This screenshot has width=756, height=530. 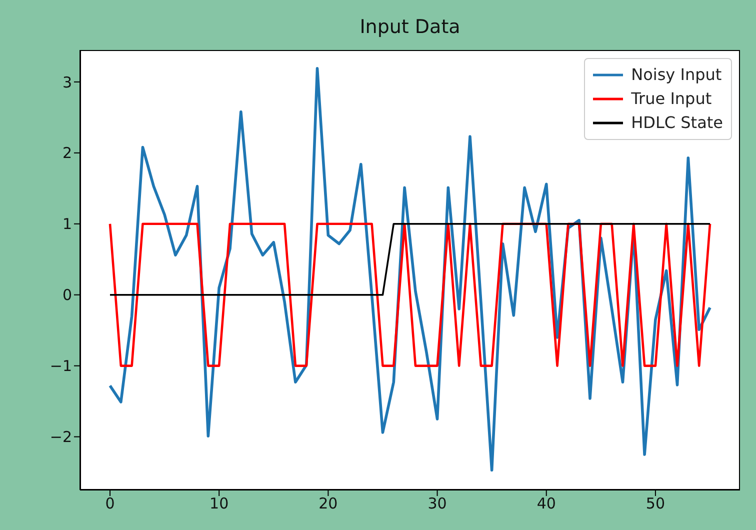 What do you see at coordinates (410, 27) in the screenshot?
I see `chart-title: Input Data` at bounding box center [410, 27].